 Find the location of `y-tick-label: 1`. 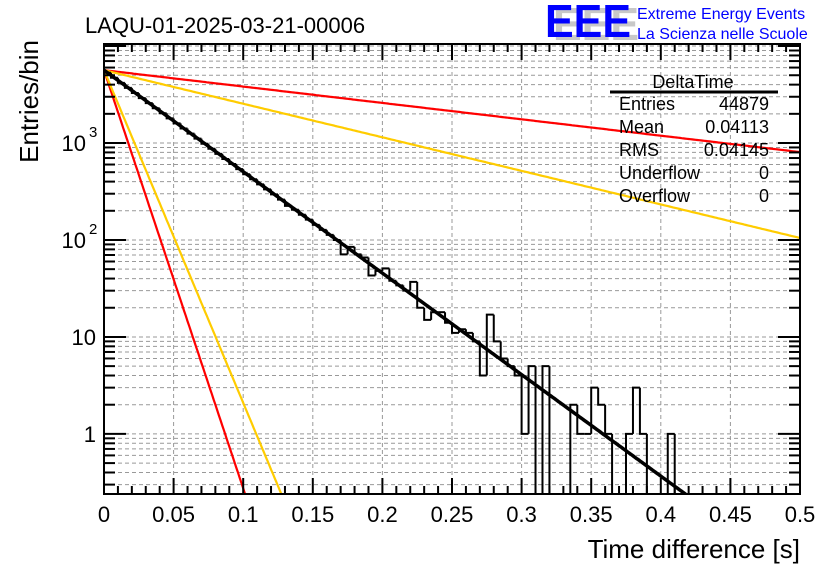

y-tick-label: 1 is located at coordinates (90, 434).